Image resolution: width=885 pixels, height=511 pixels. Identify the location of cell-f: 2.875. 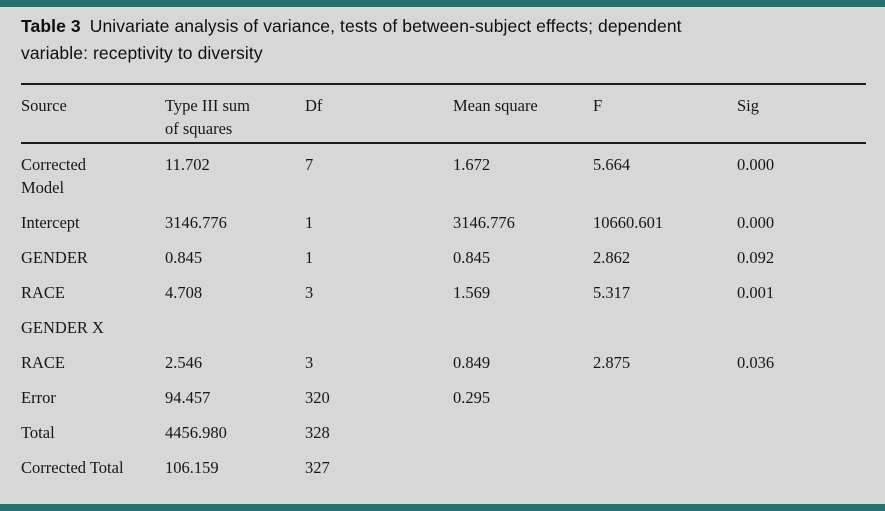
(612, 362).